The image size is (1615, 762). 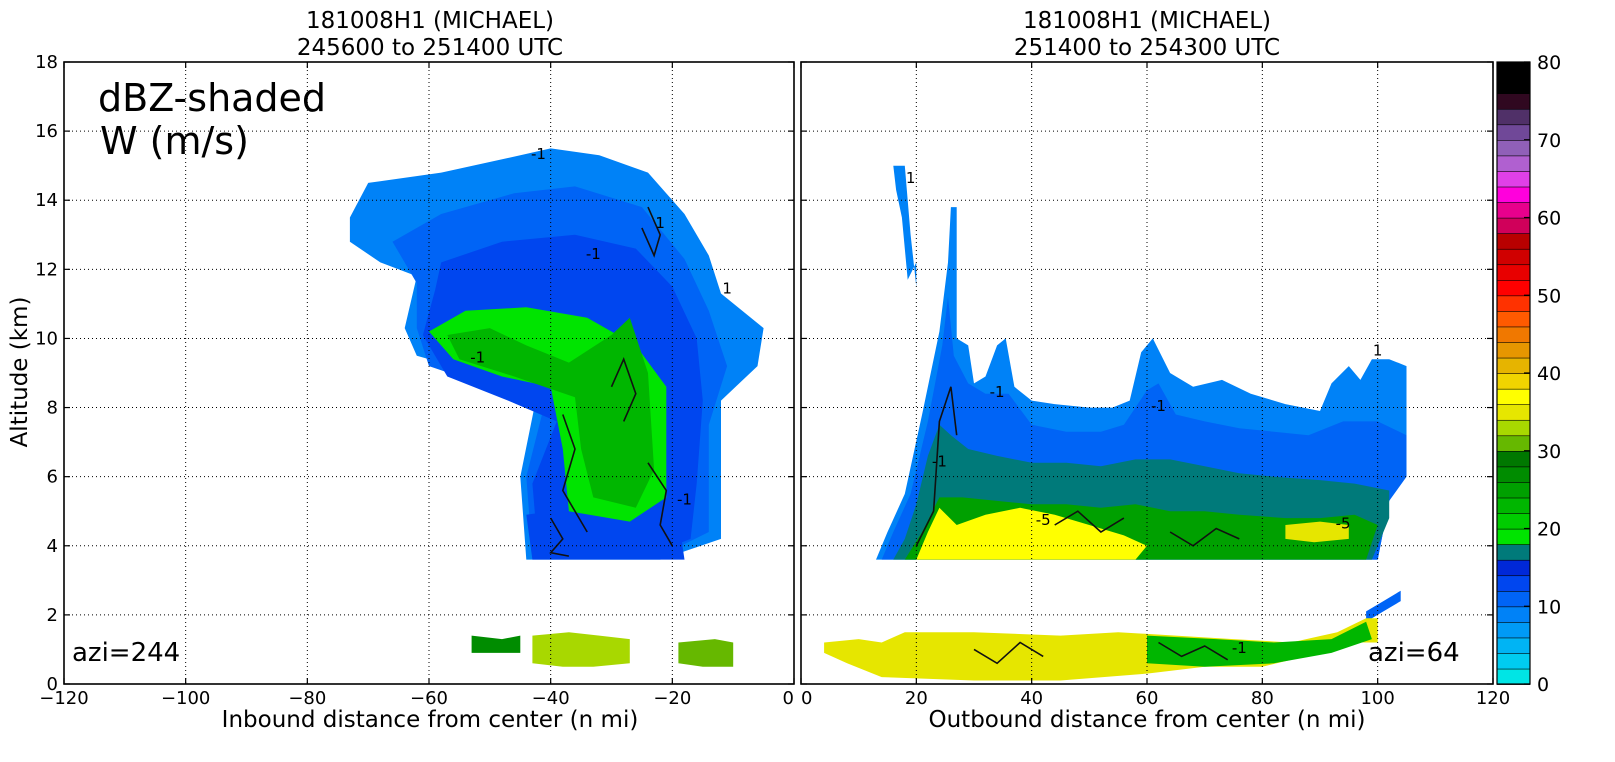 What do you see at coordinates (46, 338) in the screenshot?
I see `y-tick-label: 10` at bounding box center [46, 338].